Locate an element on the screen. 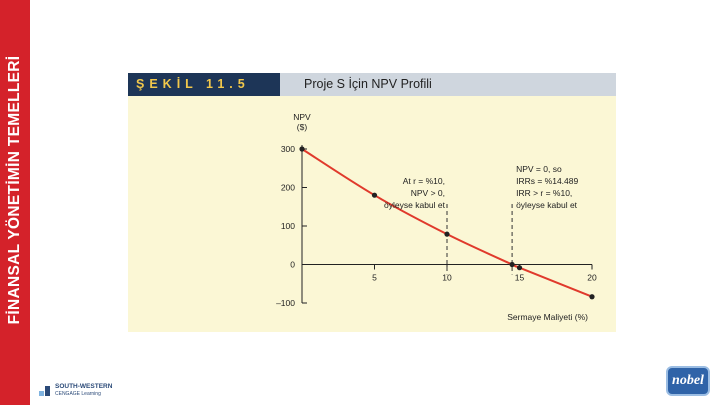 The width and height of the screenshot is (720, 405). y-tick-label: 300 is located at coordinates (288, 149).